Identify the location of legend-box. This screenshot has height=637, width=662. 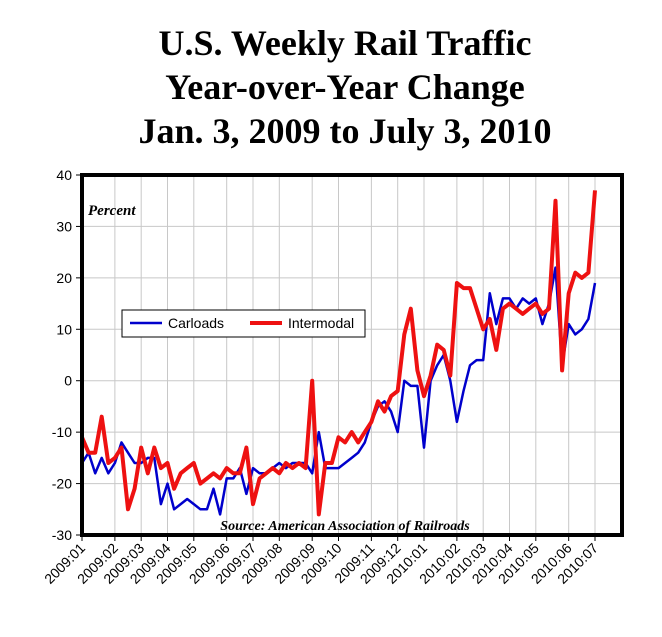
(243, 323).